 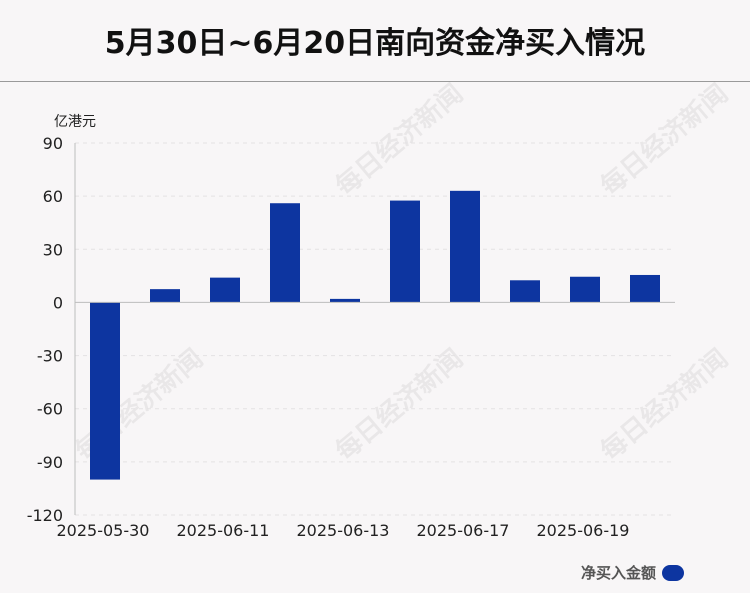 What do you see at coordinates (45, 515) in the screenshot?
I see `y-tick-label: -120` at bounding box center [45, 515].